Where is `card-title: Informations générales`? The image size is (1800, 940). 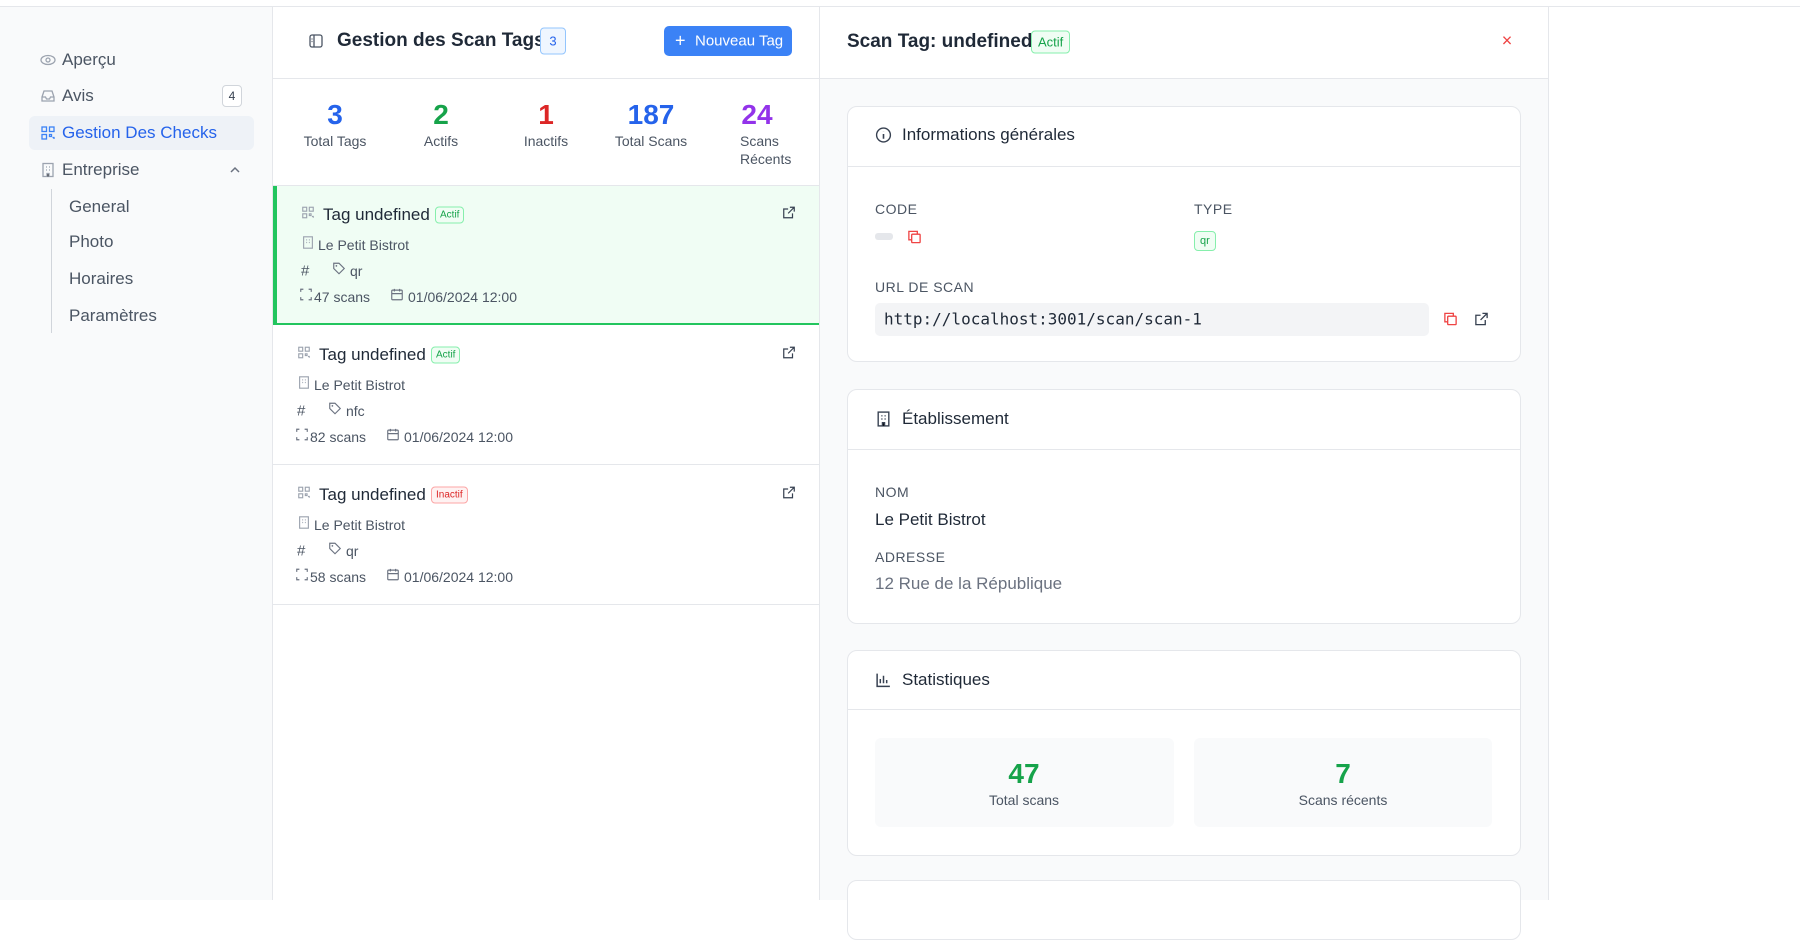
card-title: Informations générales is located at coordinates (988, 134).